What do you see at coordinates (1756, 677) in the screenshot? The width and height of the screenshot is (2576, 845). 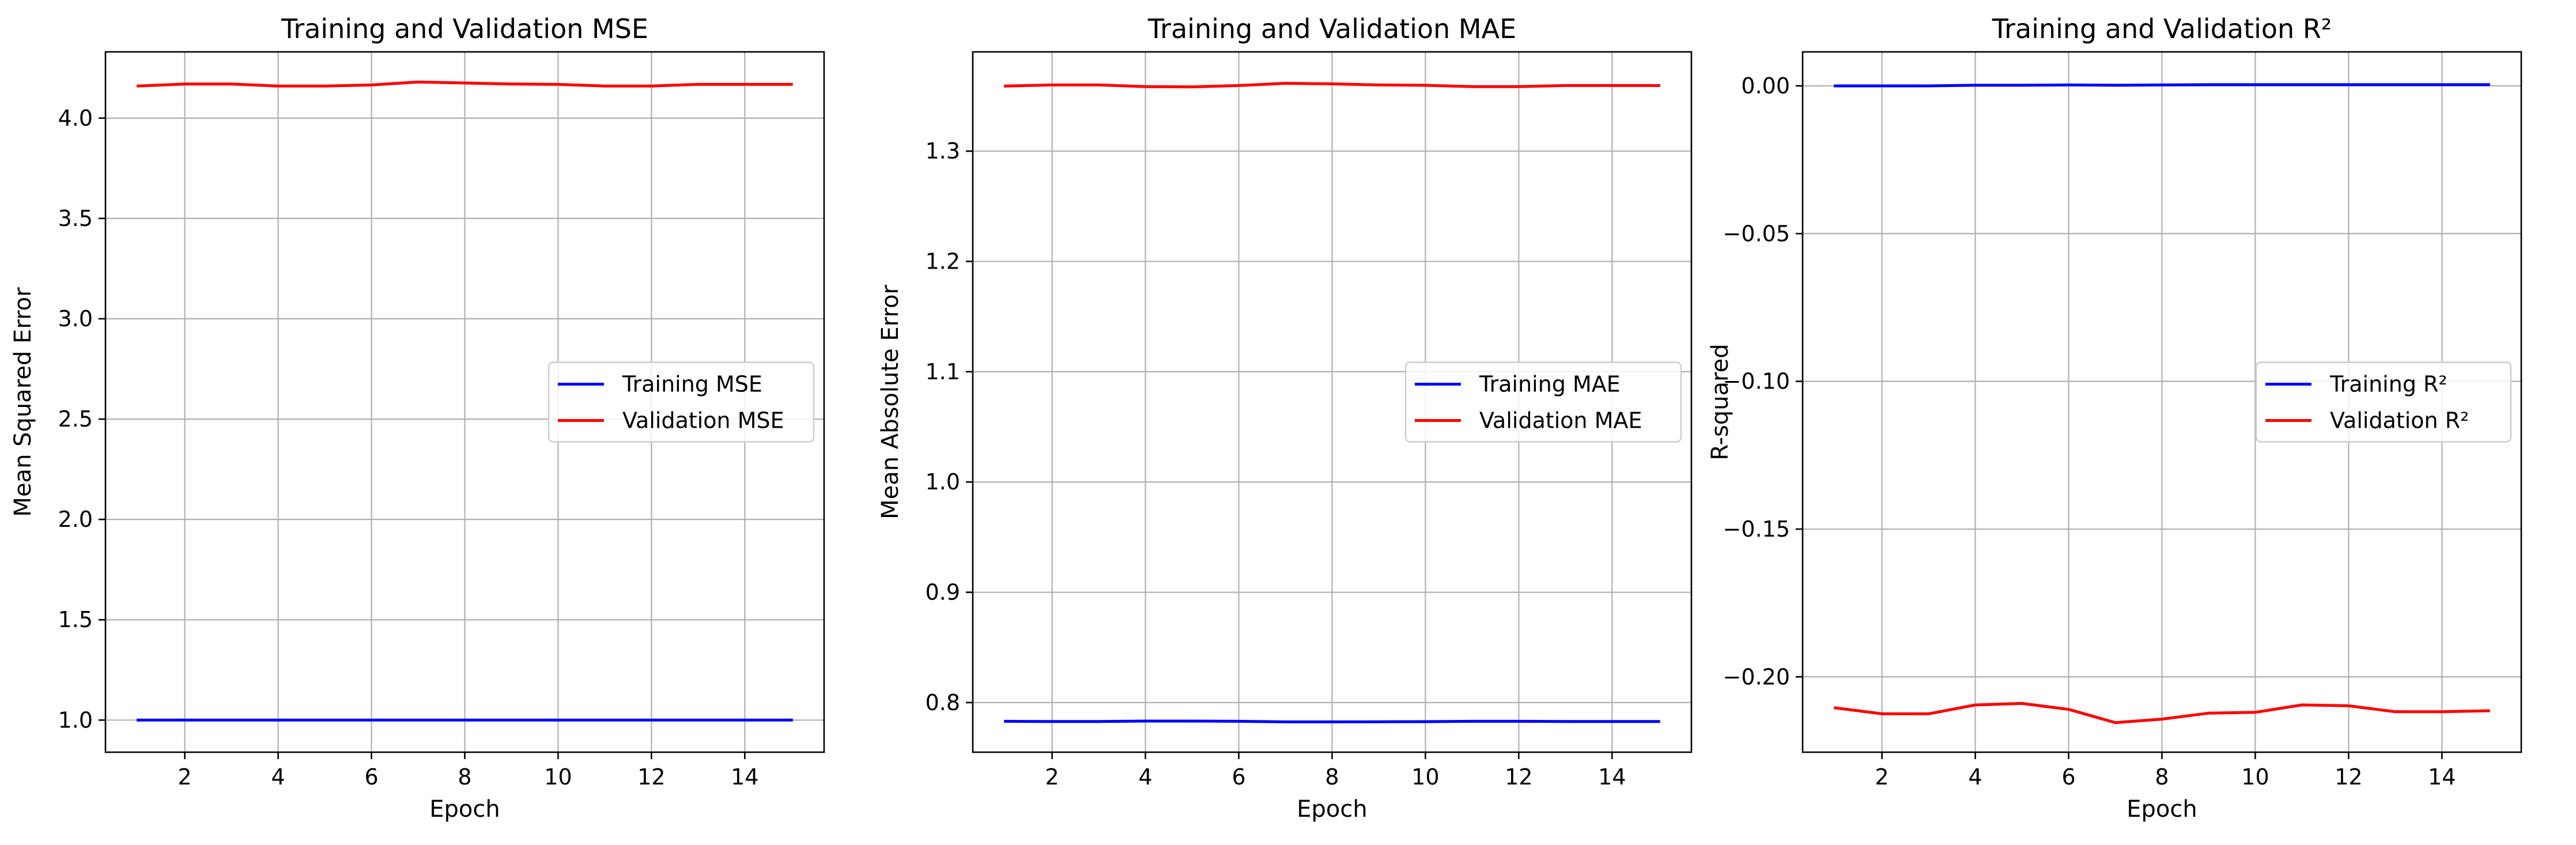 I see `y-tick-label: −0.20` at bounding box center [1756, 677].